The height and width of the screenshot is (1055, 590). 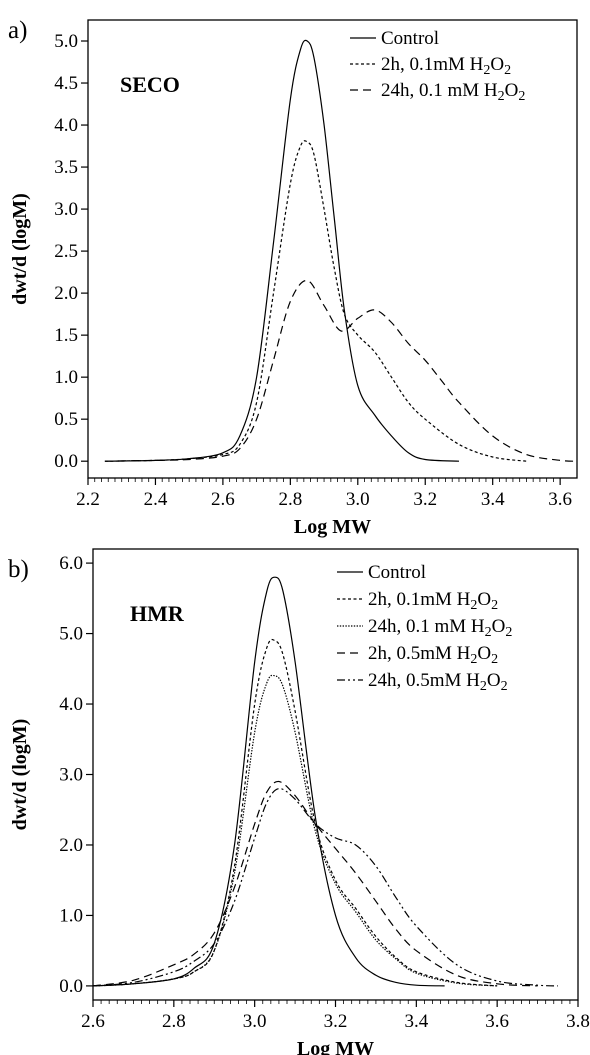 What do you see at coordinates (66, 251) in the screenshot?
I see `y-tick-label: 2.5` at bounding box center [66, 251].